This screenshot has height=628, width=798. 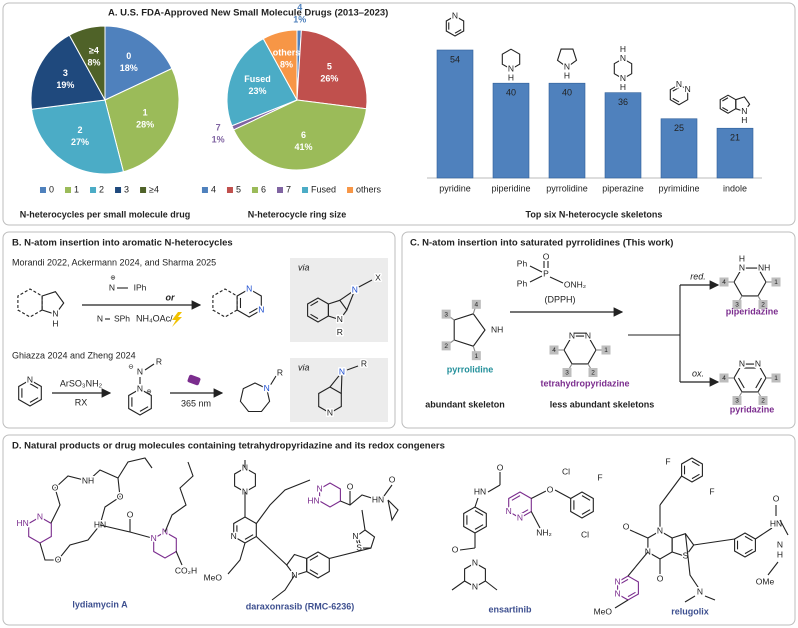 What do you see at coordinates (128, 56) in the screenshot?
I see `slice-category: 0` at bounding box center [128, 56].